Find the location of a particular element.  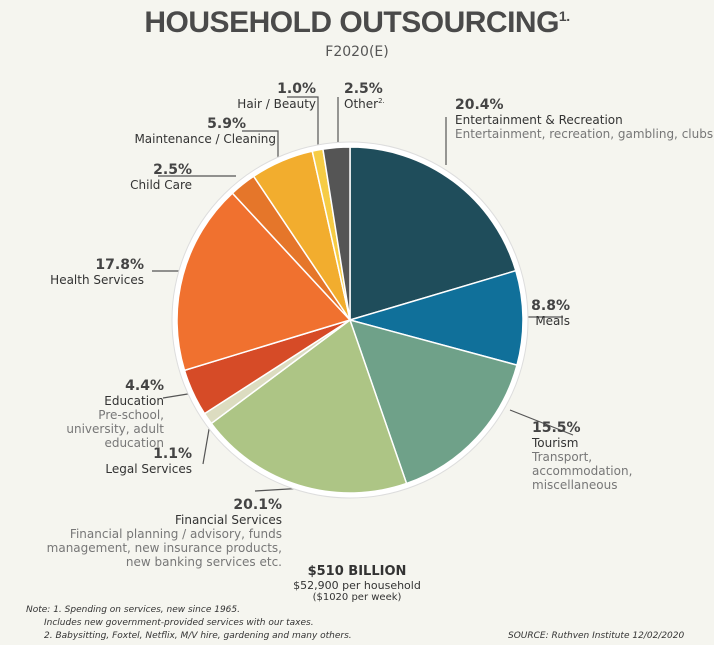

pie-slice-entertainment-recreation is located at coordinates (433, 234).